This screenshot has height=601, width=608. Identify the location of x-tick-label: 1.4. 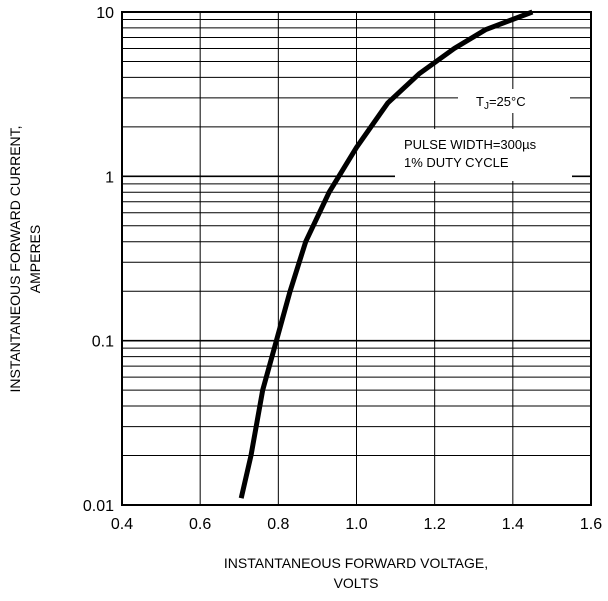
(513, 524).